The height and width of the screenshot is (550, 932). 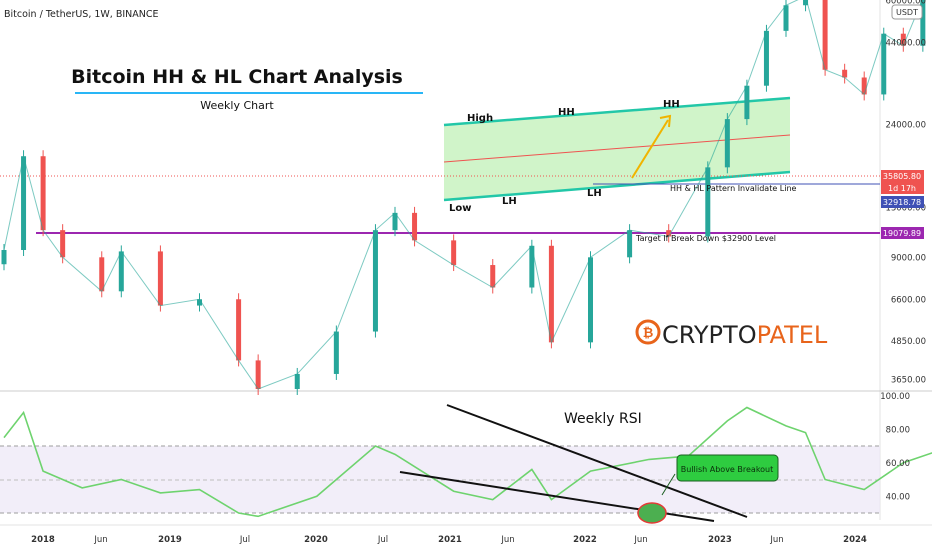 What do you see at coordinates (908, 342) in the screenshot?
I see `price-tick-label: 4850.00` at bounding box center [908, 342].